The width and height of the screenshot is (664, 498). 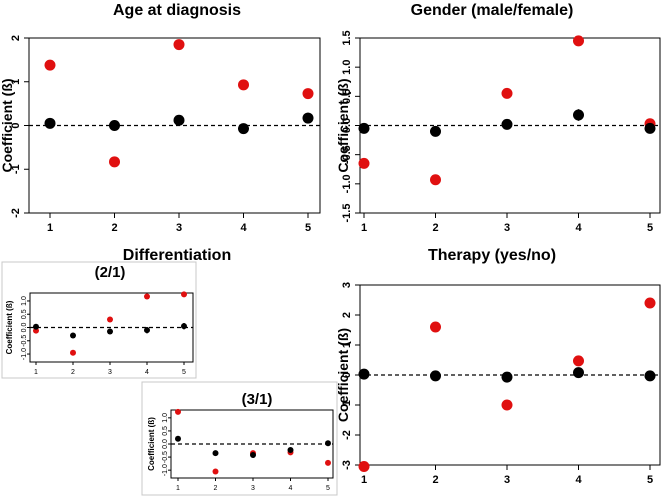 What do you see at coordinates (347, 315) in the screenshot?
I see `y-tick-label: 2` at bounding box center [347, 315].